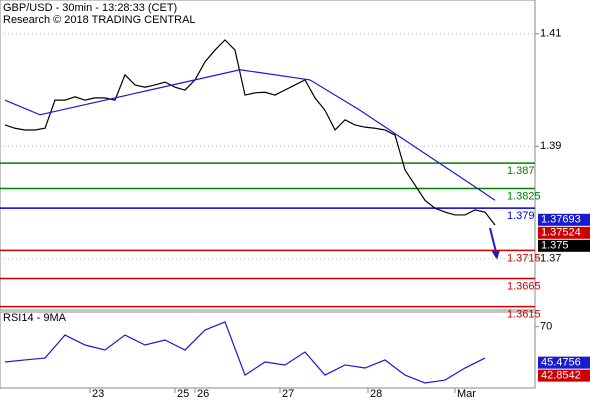 The height and width of the screenshot is (400, 590). Describe the element at coordinates (550, 259) in the screenshot. I see `y-tick-label: 1.37` at that location.